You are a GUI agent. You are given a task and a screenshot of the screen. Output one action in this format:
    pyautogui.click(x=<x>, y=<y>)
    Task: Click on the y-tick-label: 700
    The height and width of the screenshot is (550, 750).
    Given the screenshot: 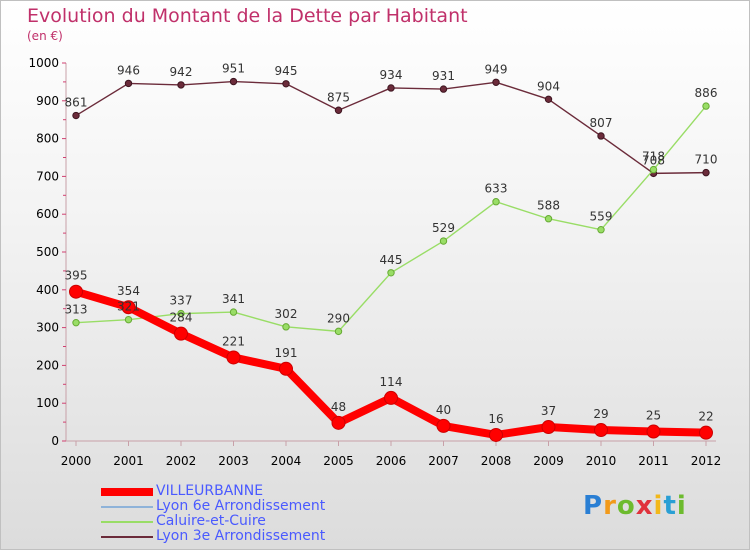 What is the action you would take?
    pyautogui.click(x=47, y=176)
    